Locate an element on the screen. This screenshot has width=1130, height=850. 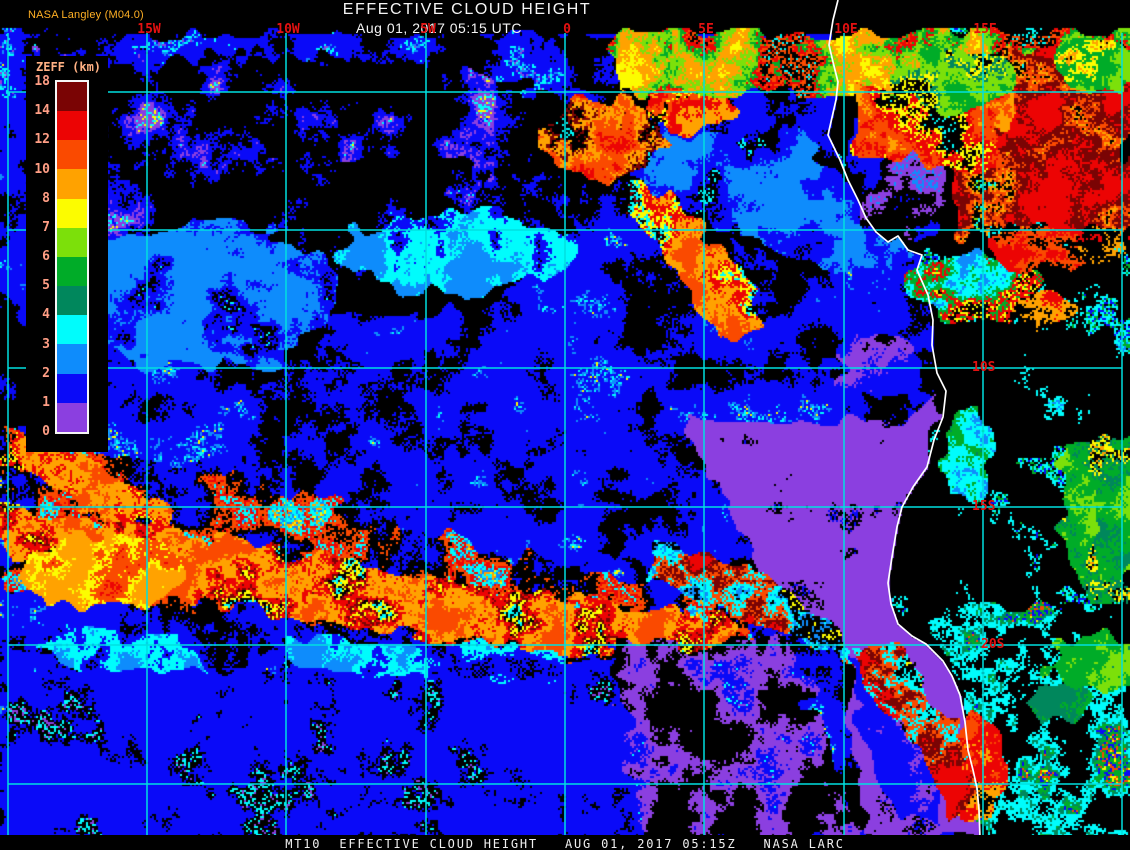
lon-label-10W: 10W is located at coordinates (288, 29).